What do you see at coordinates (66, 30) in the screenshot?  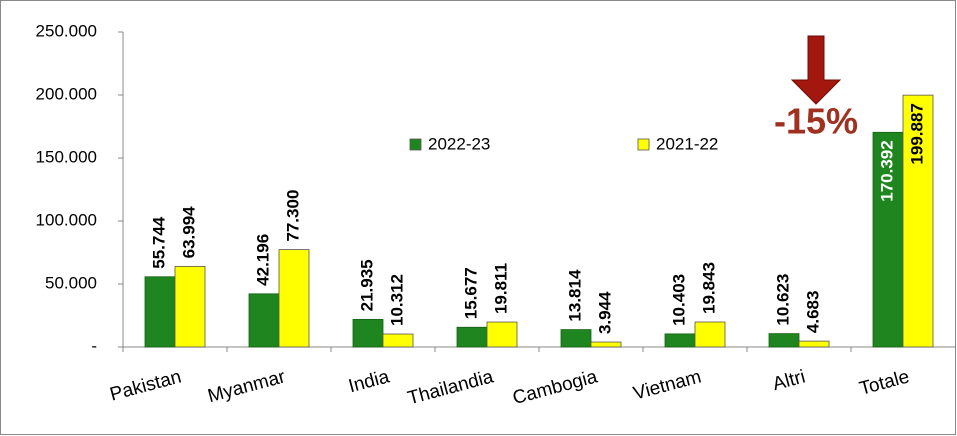 I see `y-tick-label: 250.000` at bounding box center [66, 30].